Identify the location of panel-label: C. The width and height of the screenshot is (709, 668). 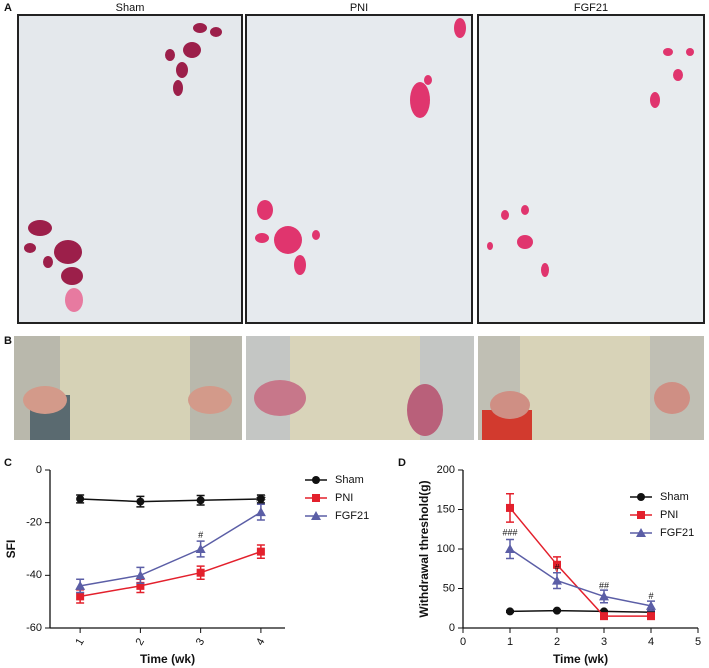
(8, 463).